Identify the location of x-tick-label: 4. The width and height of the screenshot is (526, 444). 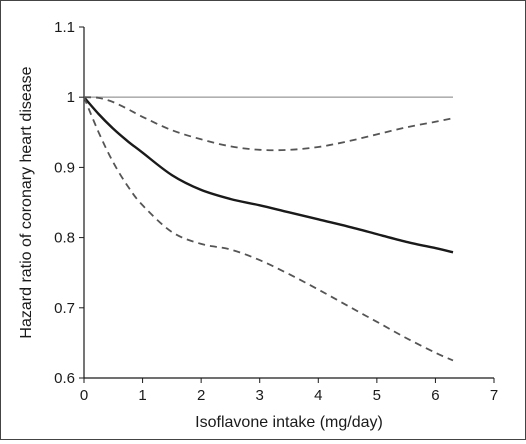
(318, 395).